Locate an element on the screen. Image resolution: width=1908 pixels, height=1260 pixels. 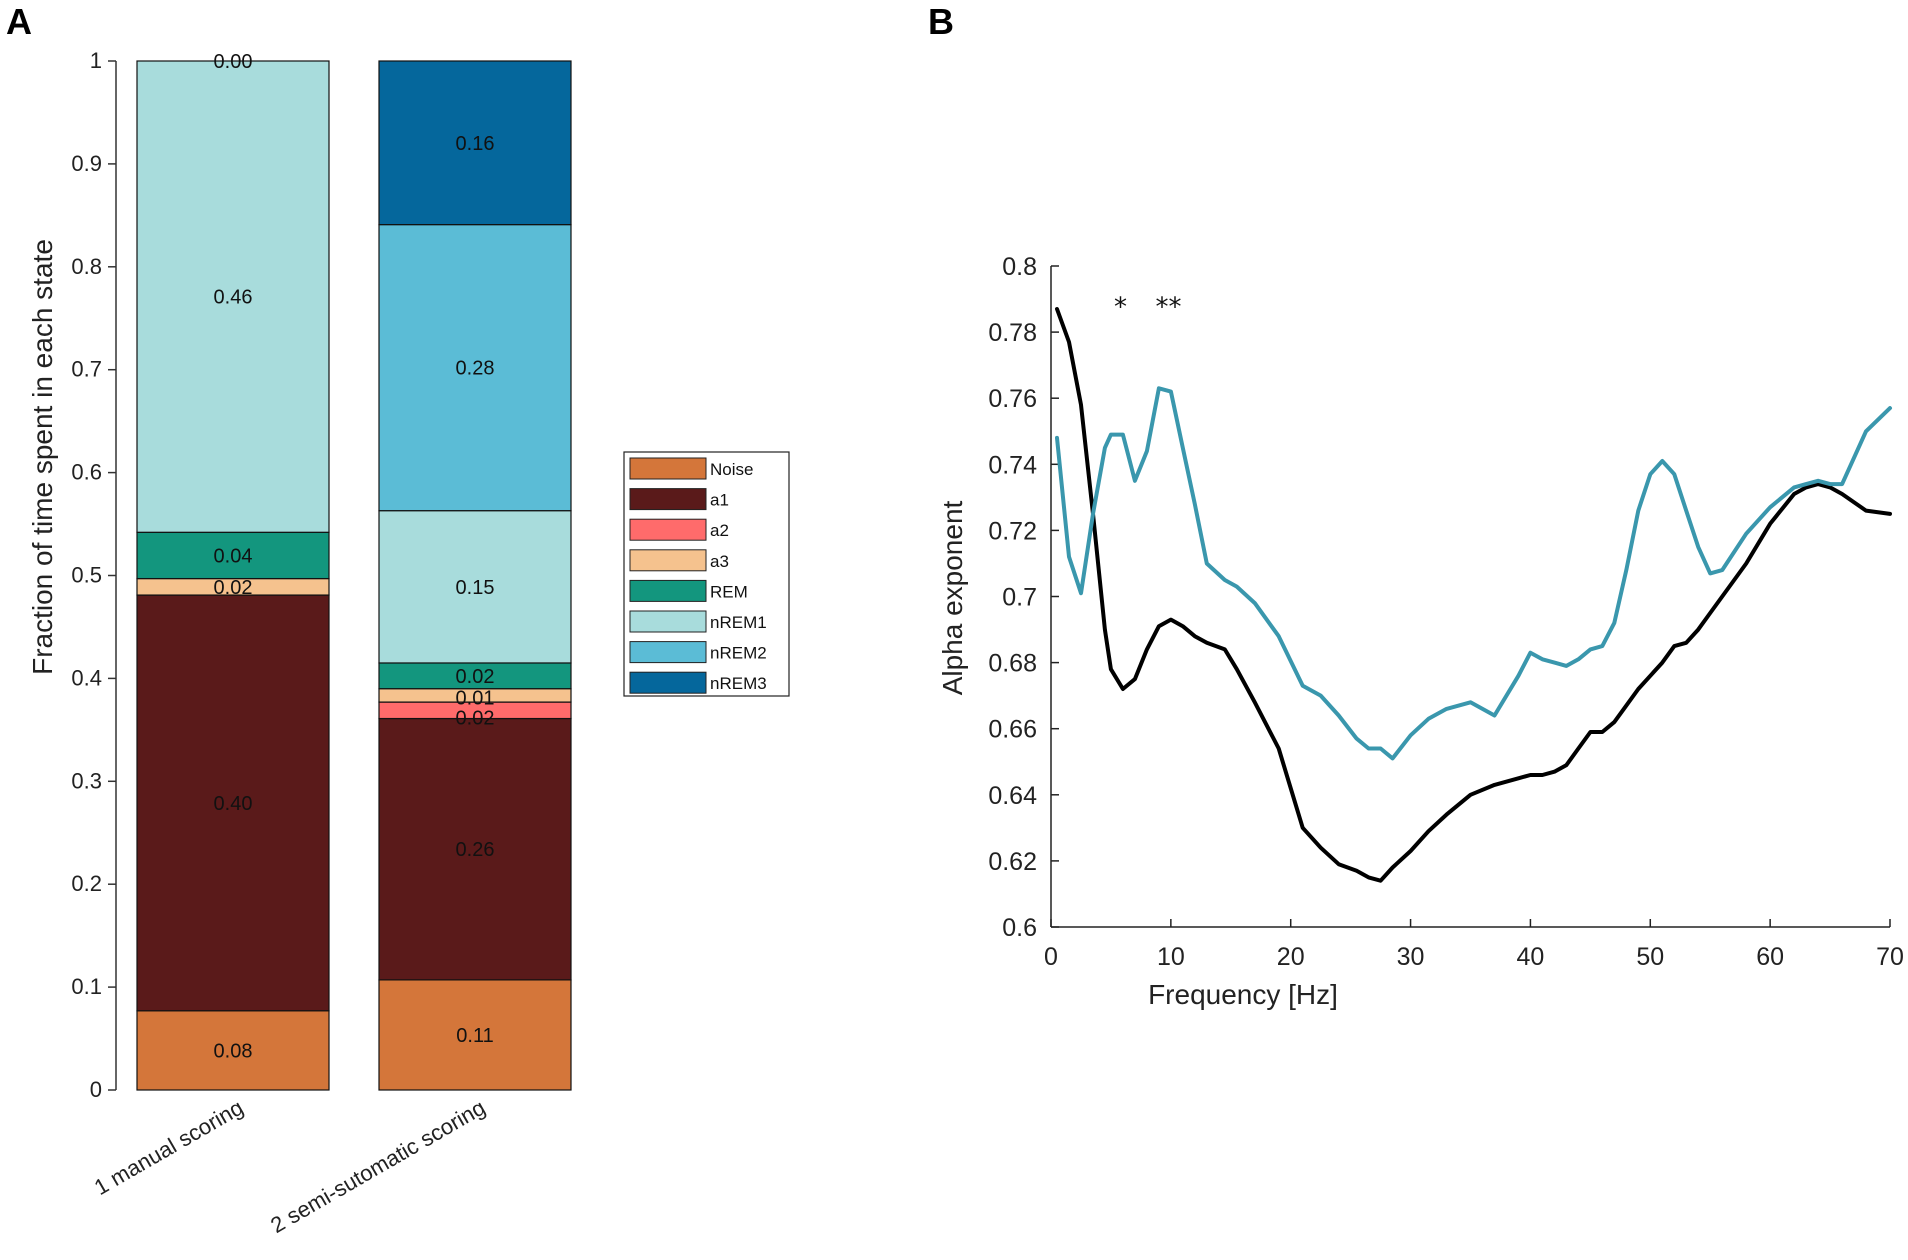
seg-label-2-nrem2: 0.28 is located at coordinates (475, 369).